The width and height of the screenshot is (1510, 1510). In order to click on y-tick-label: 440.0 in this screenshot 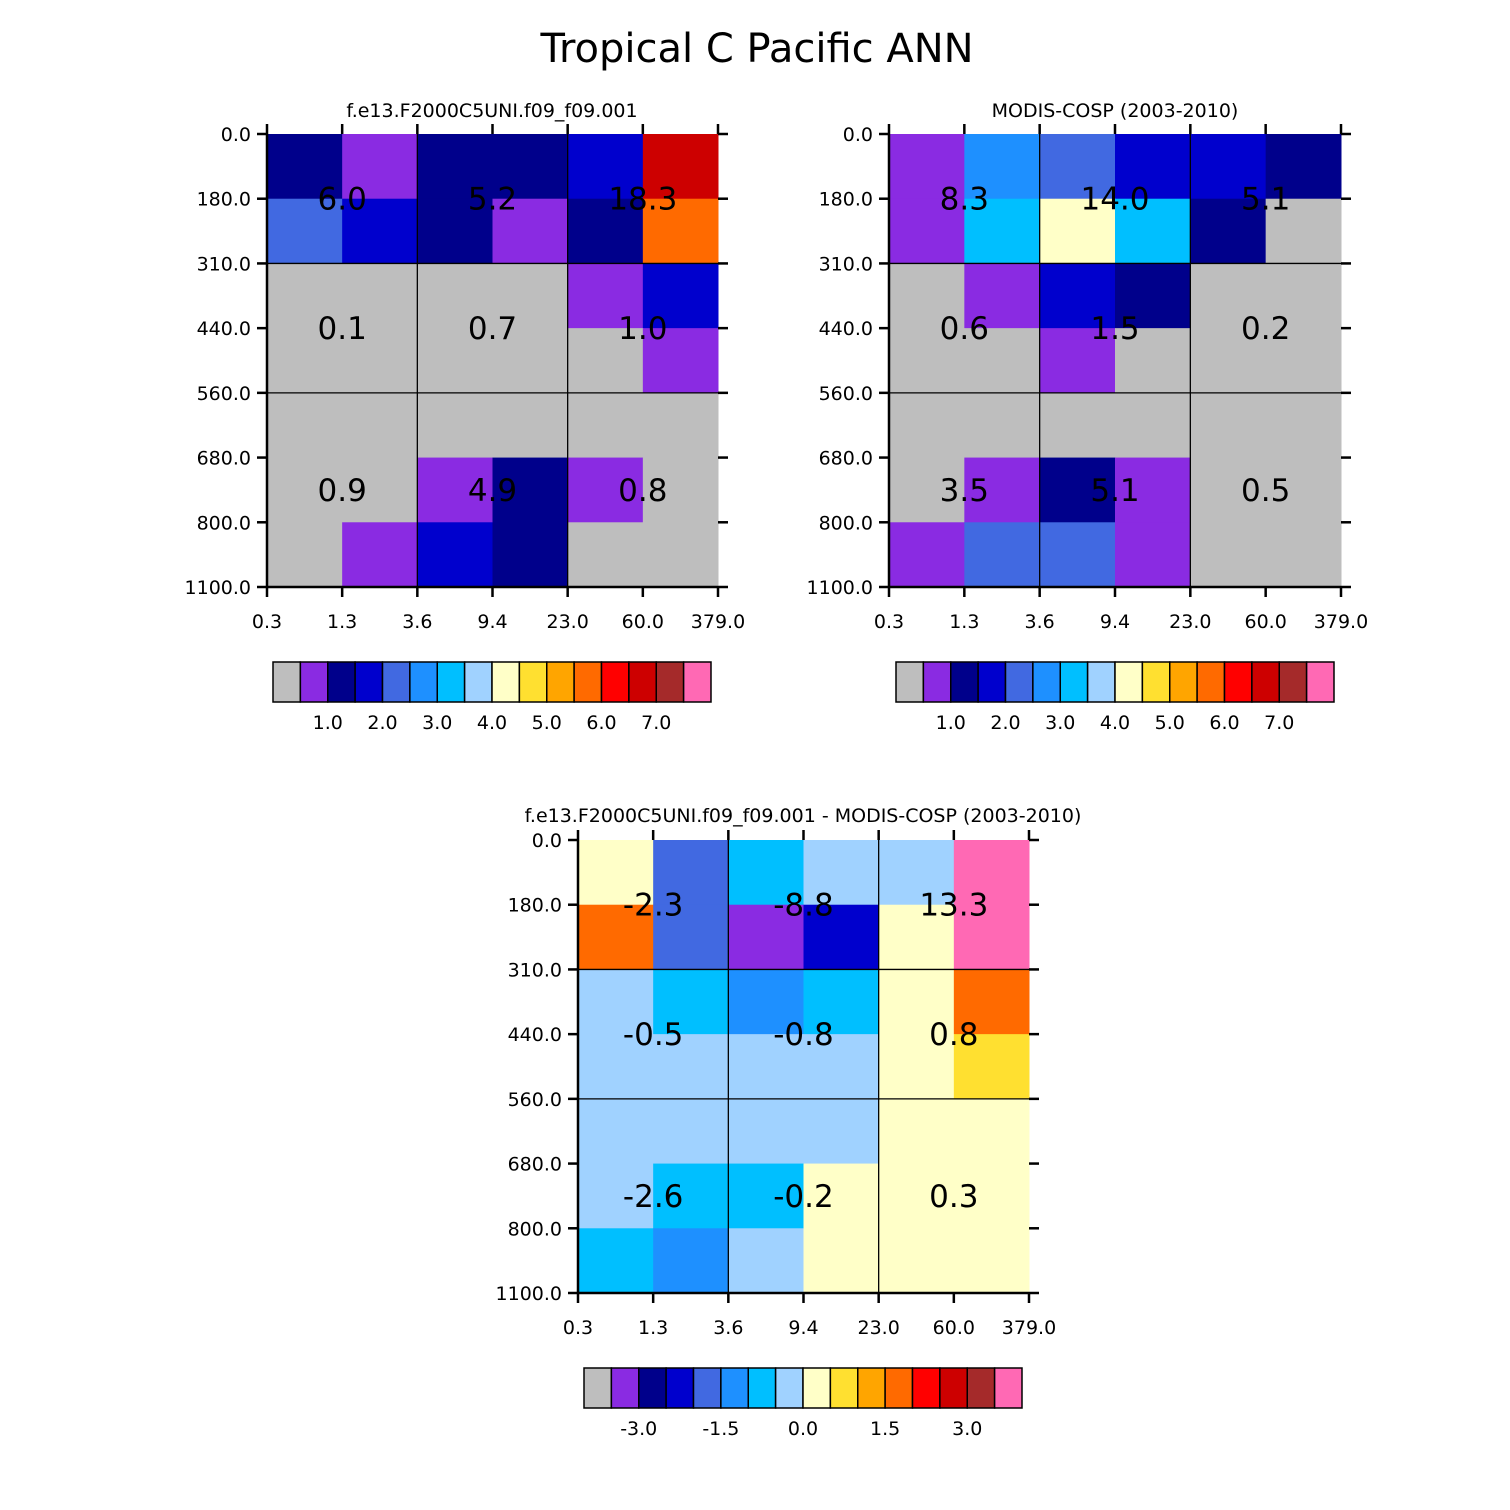, I will do `click(535, 1035)`.